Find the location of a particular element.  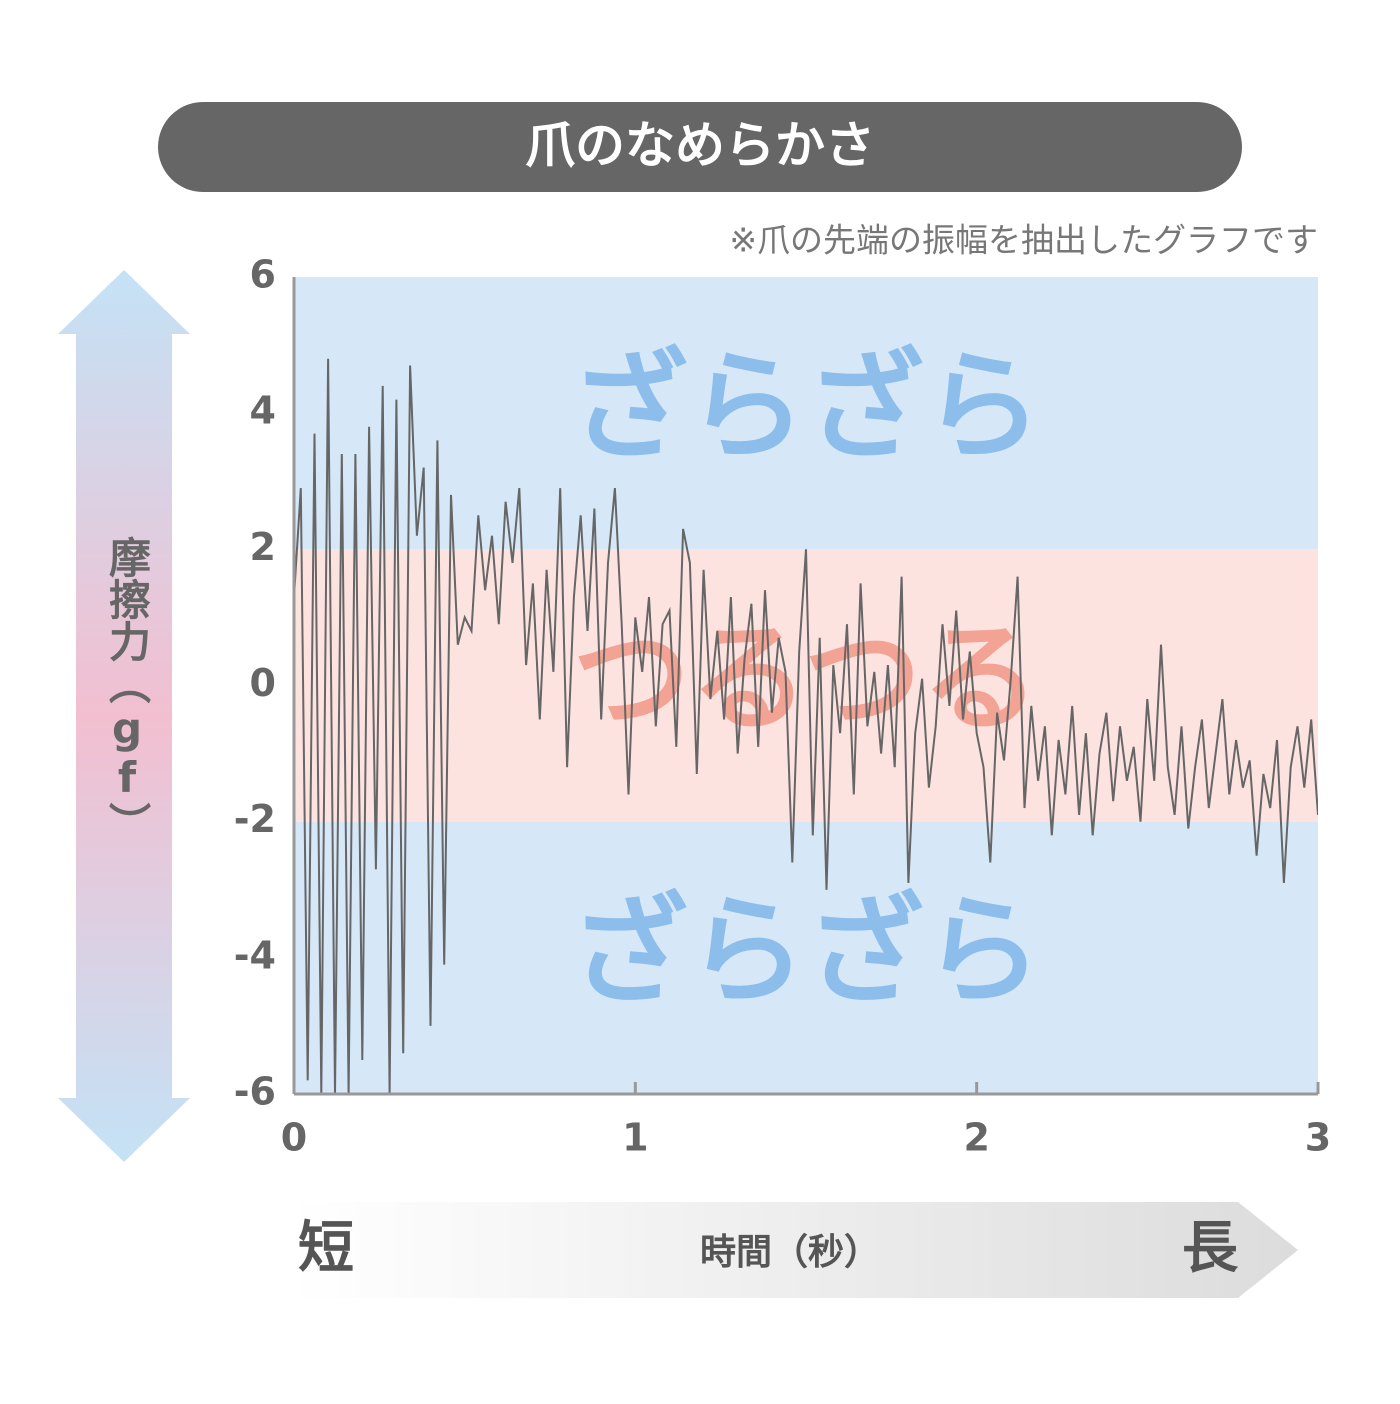

y-tick-label: 0 is located at coordinates (263, 683).